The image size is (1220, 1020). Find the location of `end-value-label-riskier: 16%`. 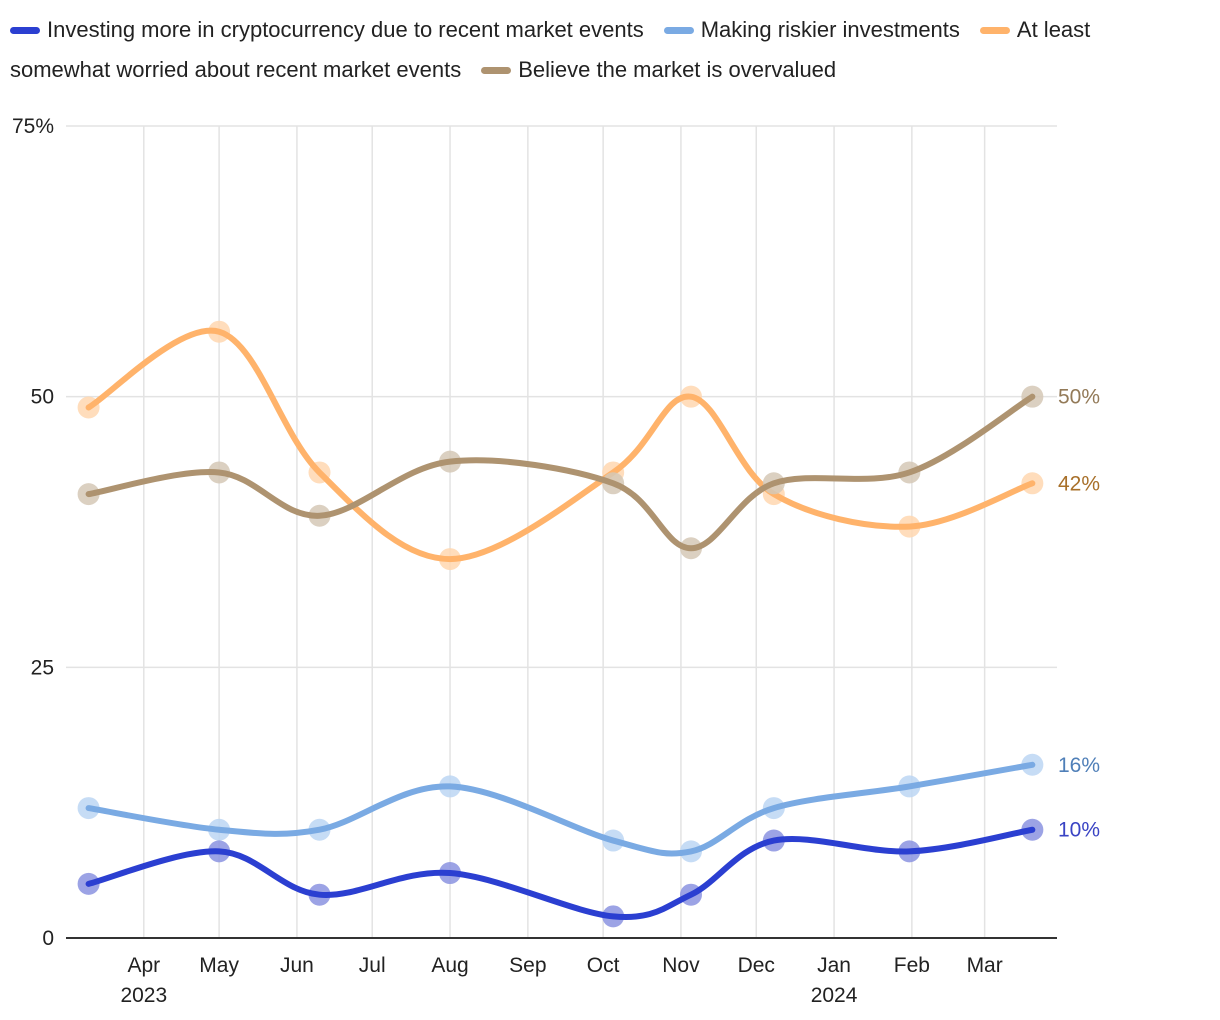

end-value-label-riskier: 16% is located at coordinates (1079, 765).